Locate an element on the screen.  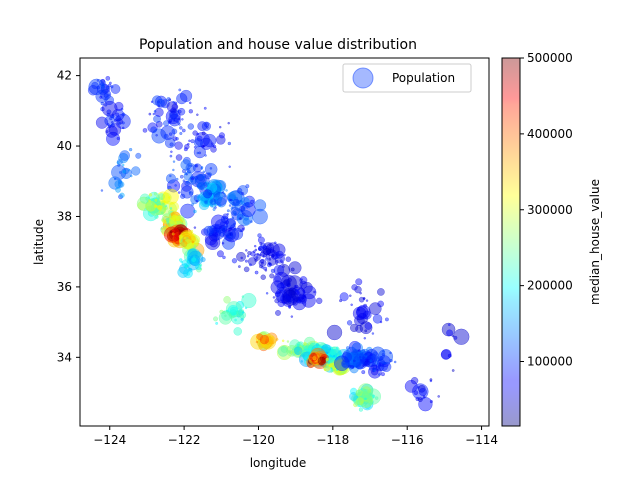
legend-label: Population is located at coordinates (423, 78).